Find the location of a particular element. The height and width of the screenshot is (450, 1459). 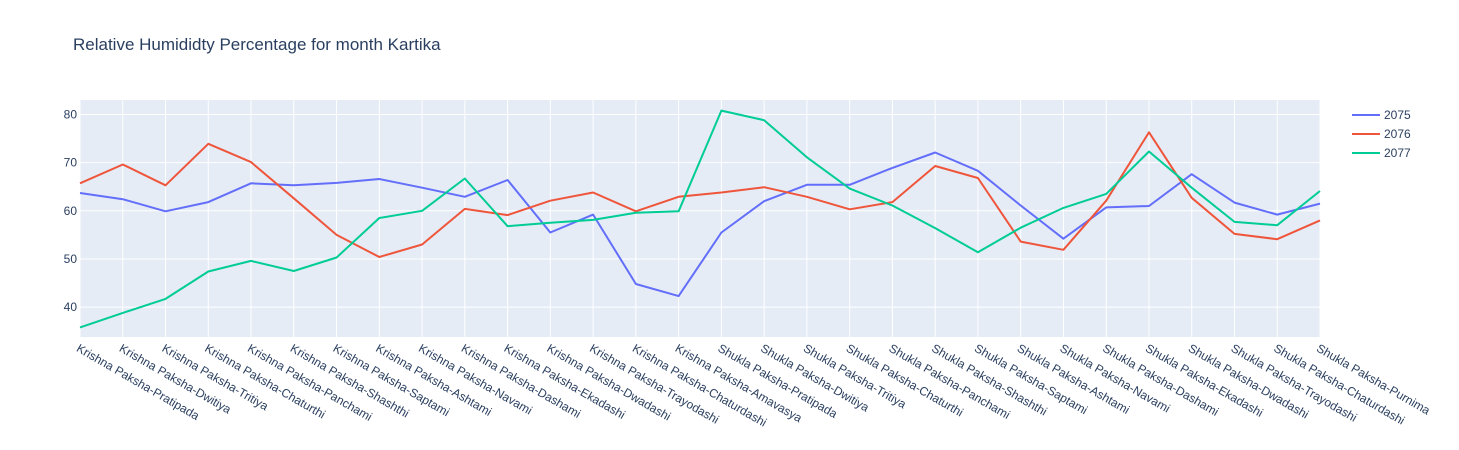

legend: 2075 2076 2077 is located at coordinates (1381, 134).